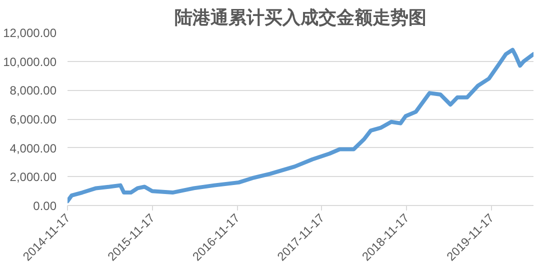 The width and height of the screenshot is (553, 267). I want to click on y-tick-label: 4,000.00, so click(33, 148).